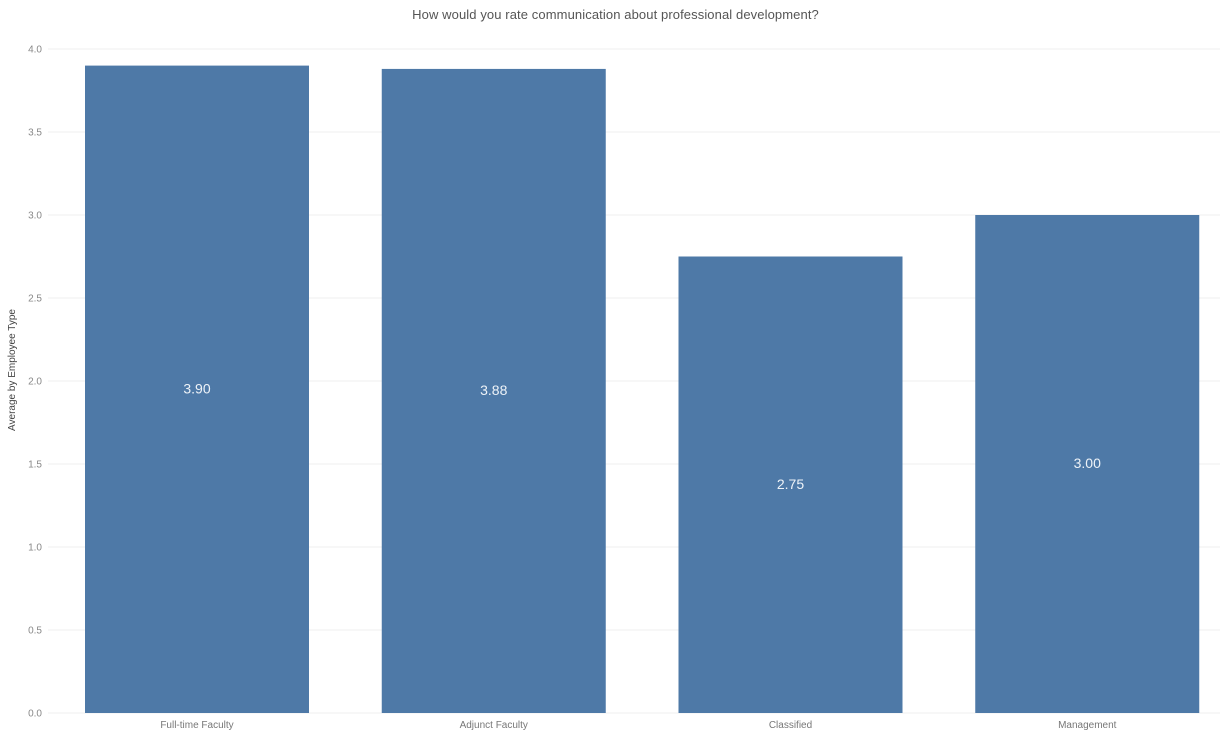  I want to click on data-label: 3.88, so click(493, 390).